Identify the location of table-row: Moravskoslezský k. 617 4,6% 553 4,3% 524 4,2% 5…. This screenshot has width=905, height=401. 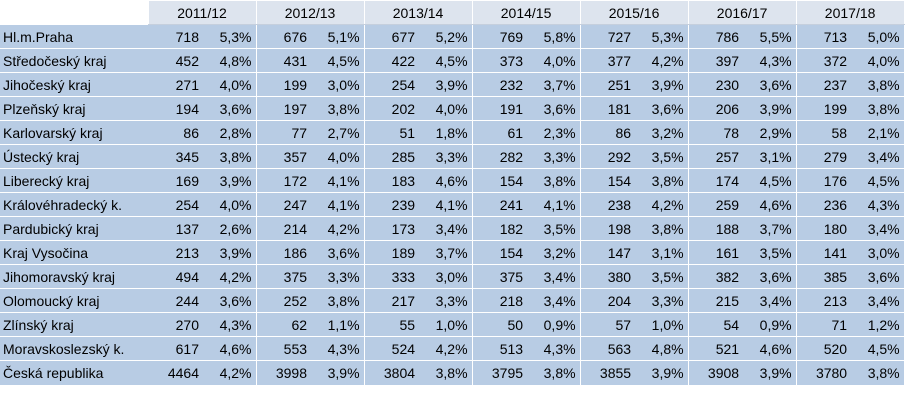
(452, 348).